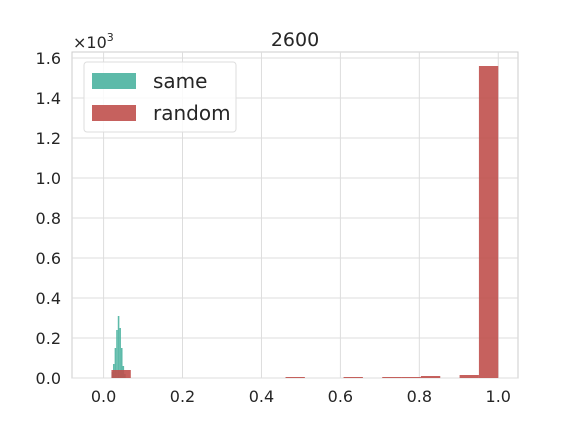 This screenshot has width=576, height=432. I want to click on y-tick-label-3: 0.6, so click(48, 258).